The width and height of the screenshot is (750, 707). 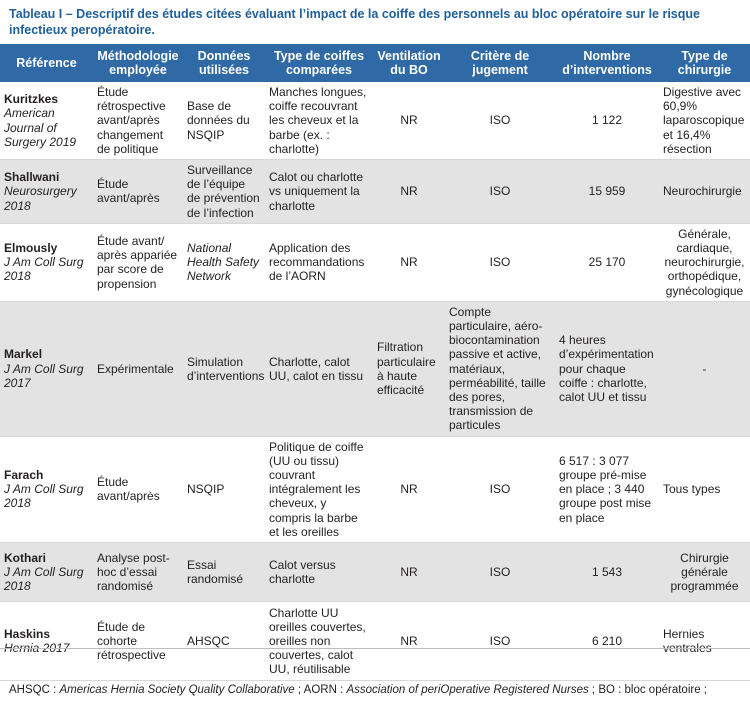 What do you see at coordinates (27, 633) in the screenshot?
I see `reference-name: Haskins` at bounding box center [27, 633].